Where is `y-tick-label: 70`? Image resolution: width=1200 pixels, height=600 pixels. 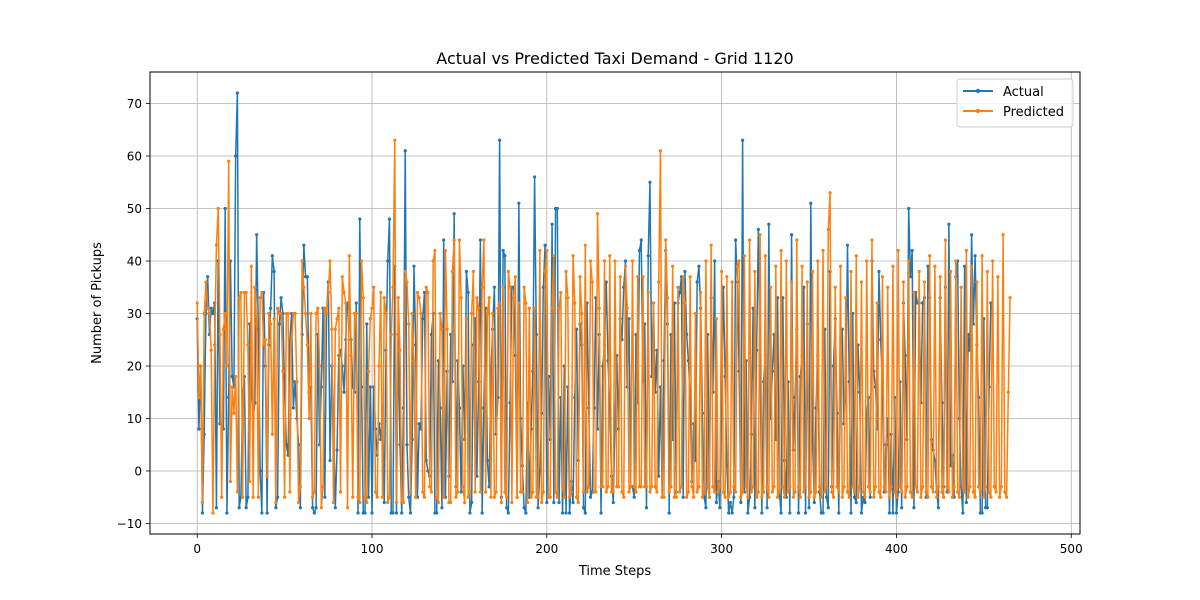
y-tick-label: 70 is located at coordinates (134, 104).